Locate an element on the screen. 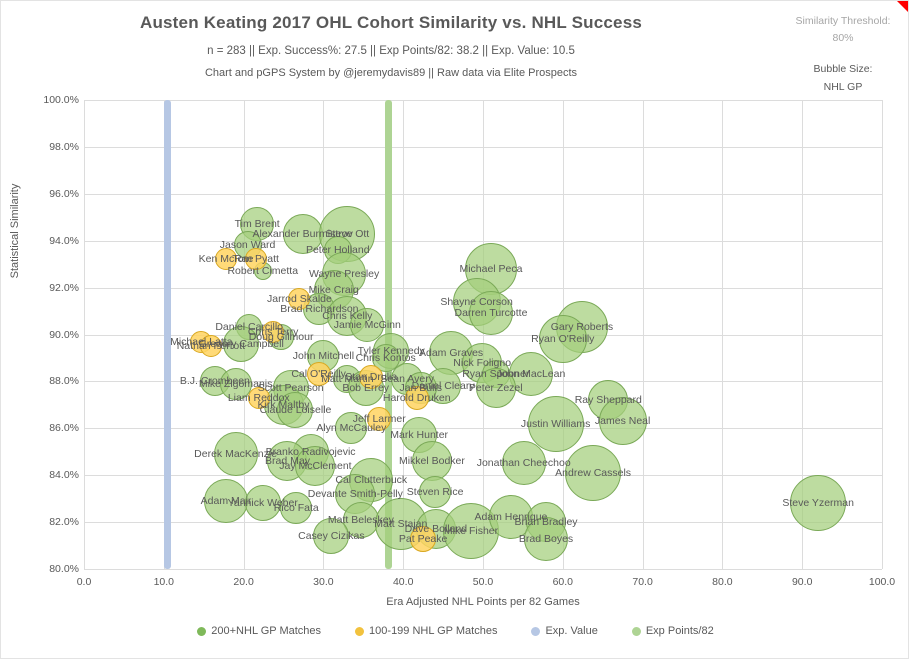 The image size is (909, 659). bubble-label: James Neal is located at coordinates (622, 421).